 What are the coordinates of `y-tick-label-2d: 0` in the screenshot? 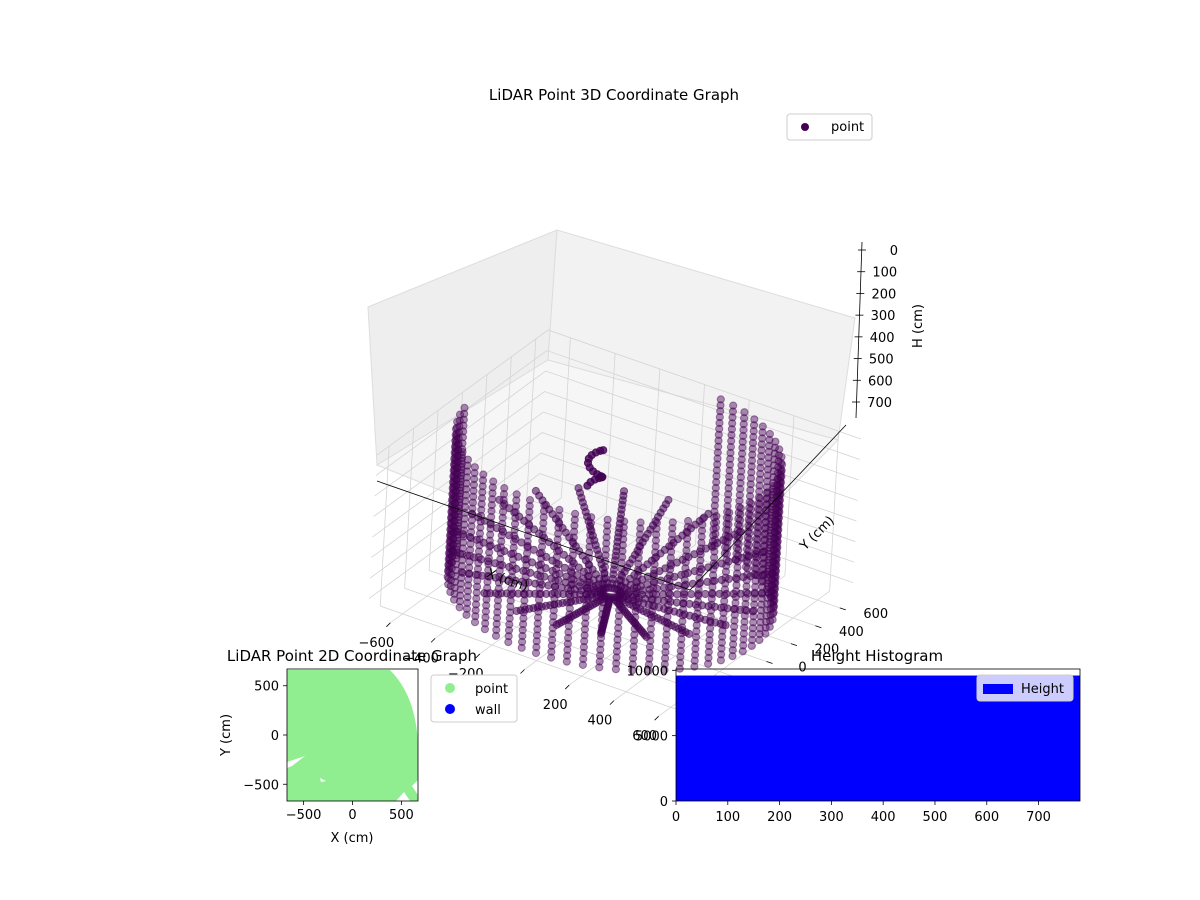 It's located at (275, 736).